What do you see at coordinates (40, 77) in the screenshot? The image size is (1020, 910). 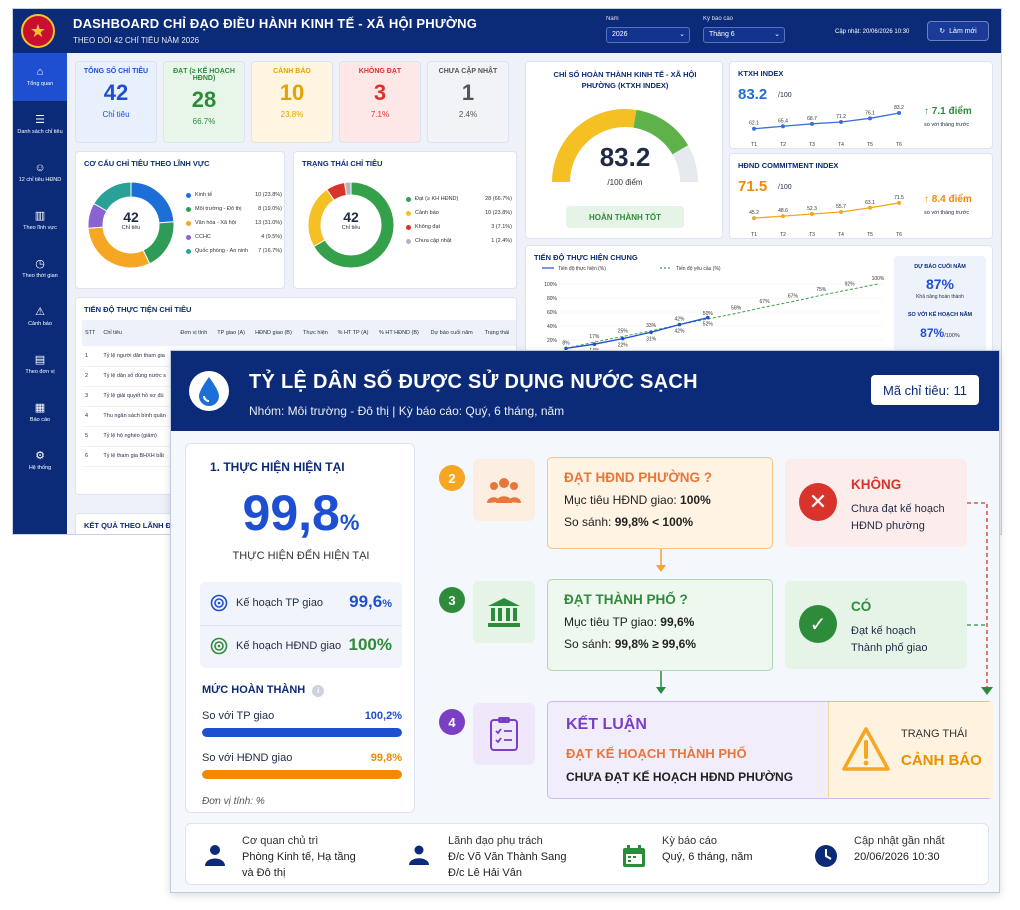 I see `sidebar-item: ⌂ Tổng quan` at bounding box center [40, 77].